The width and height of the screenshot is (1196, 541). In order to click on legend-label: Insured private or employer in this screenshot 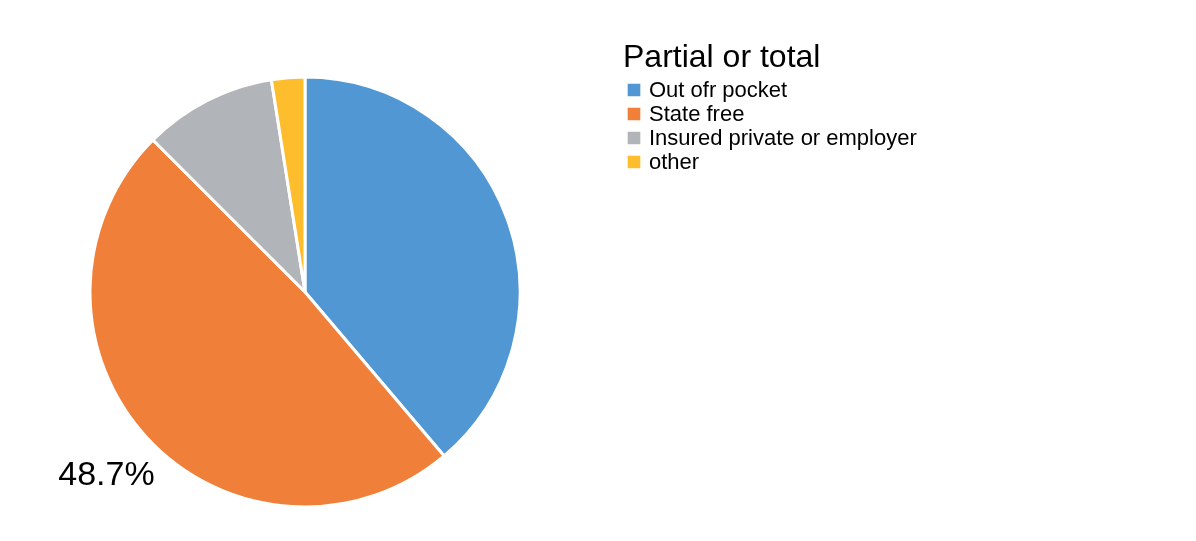, I will do `click(783, 137)`.